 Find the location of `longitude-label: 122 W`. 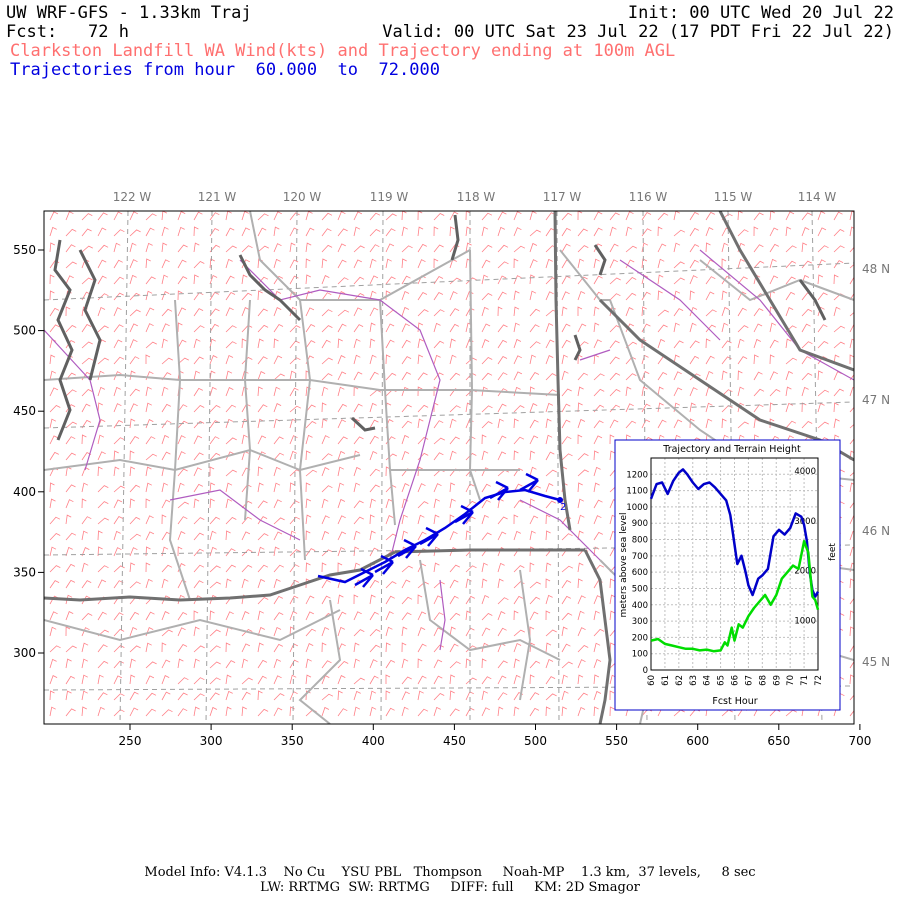

longitude-label: 122 W is located at coordinates (132, 197).